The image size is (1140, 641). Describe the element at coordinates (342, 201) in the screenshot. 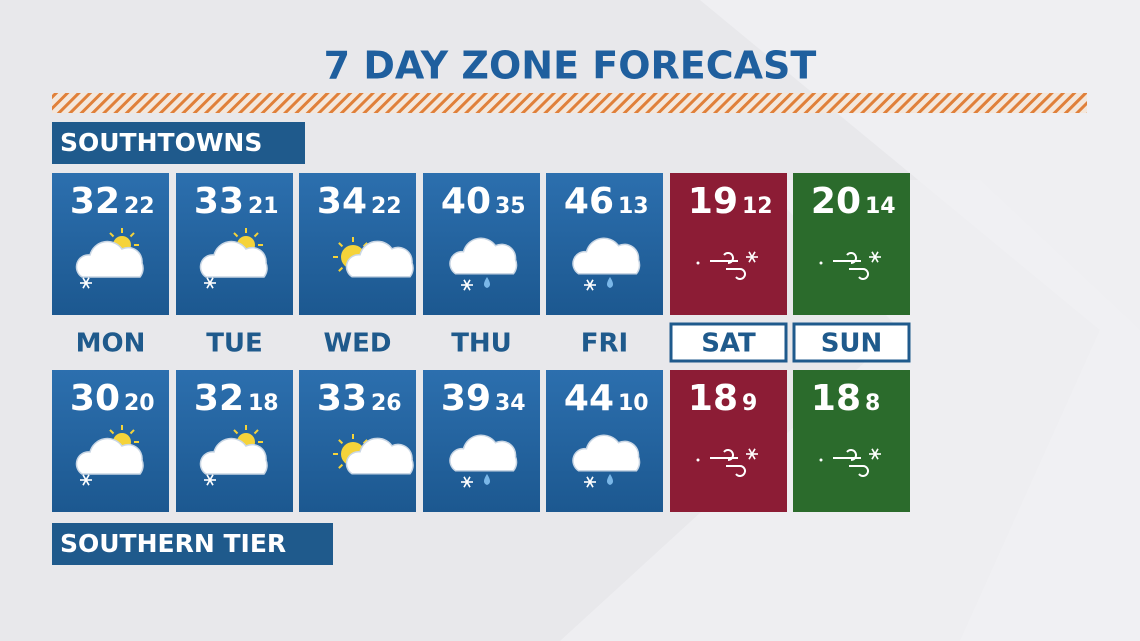

I see `high-temp: 34` at that location.